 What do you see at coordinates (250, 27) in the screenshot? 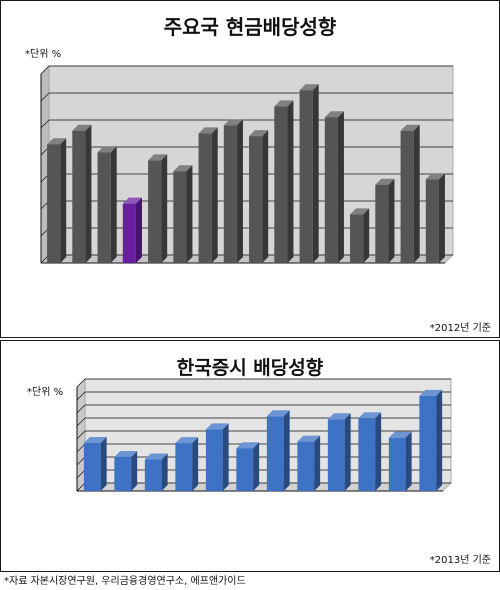
I see `chart-title: 주요국 현금배당성향` at bounding box center [250, 27].